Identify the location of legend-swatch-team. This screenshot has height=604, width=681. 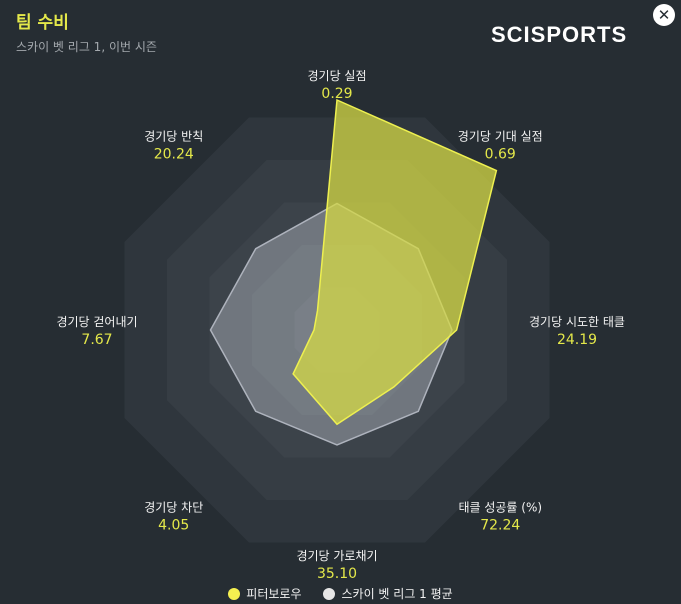
(234, 593).